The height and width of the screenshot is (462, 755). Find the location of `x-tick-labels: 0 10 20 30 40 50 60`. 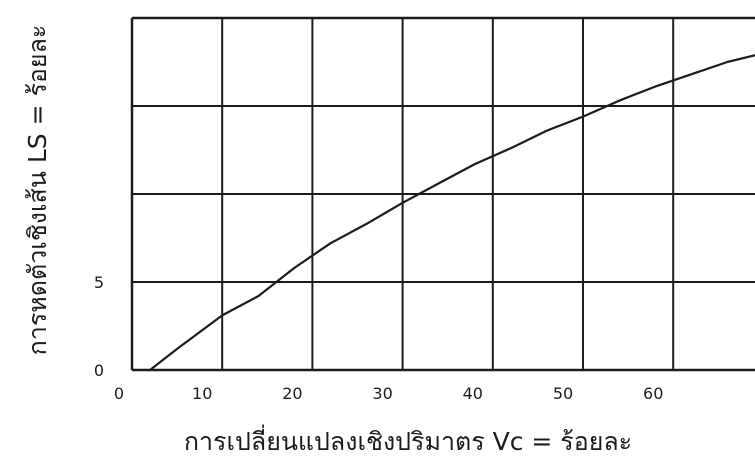

x-tick-labels: 0 10 20 30 40 50 60 is located at coordinates (388, 393).